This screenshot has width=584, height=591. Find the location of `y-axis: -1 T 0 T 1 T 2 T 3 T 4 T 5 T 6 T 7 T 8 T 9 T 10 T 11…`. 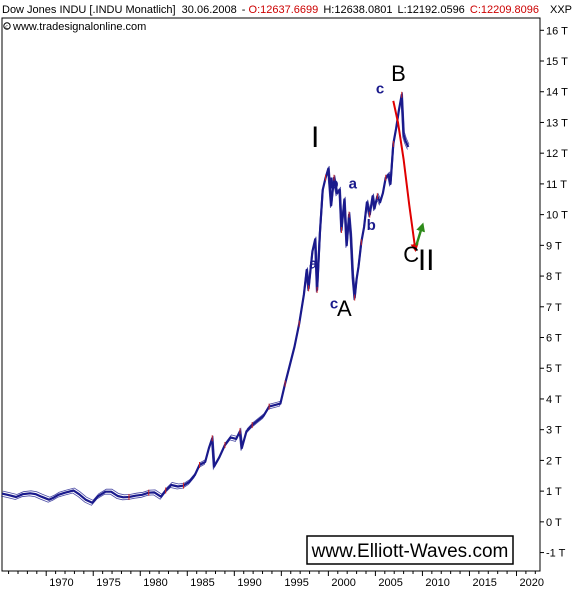

y-axis: -1 T 0 T 1 T 2 T 3 T 4 T 5 T 6 T 7 T 8 T 9 T 10 T 11… is located at coordinates (554, 292).